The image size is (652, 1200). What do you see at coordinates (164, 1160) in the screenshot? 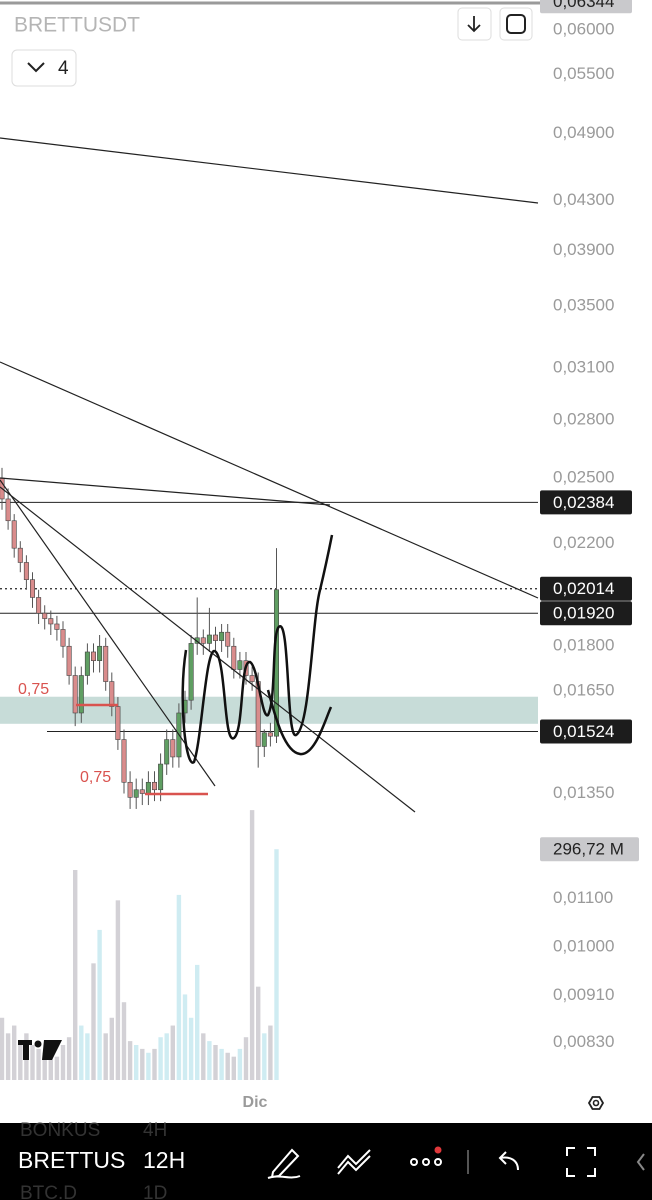
I see `bottom-interval: 12H` at bounding box center [164, 1160].